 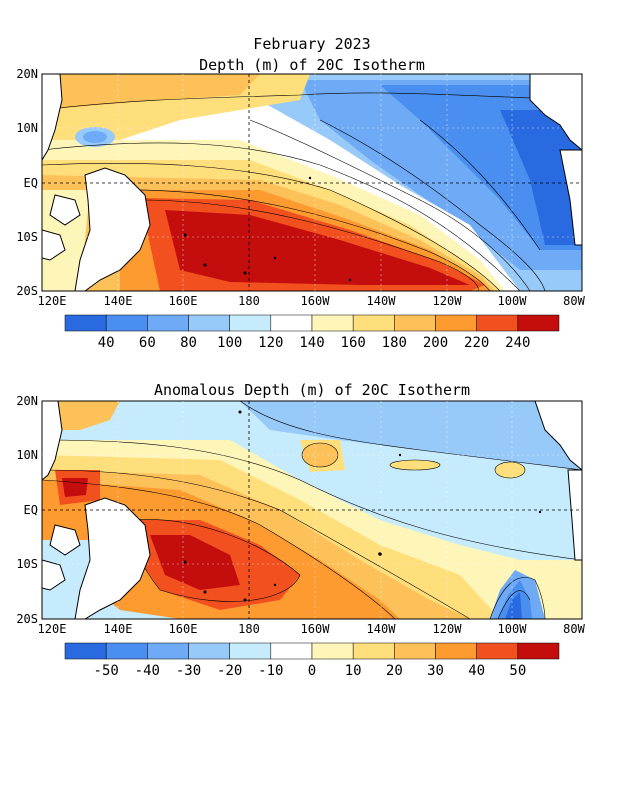 I want to click on top-colorbar-label: 60, so click(x=147, y=343).